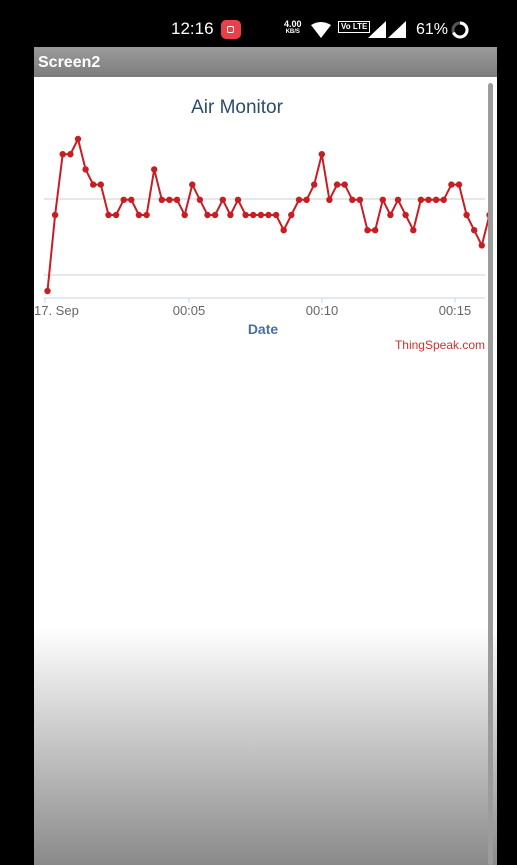 This screenshot has width=517, height=865. I want to click on battery-percentage: 61%, so click(432, 29).